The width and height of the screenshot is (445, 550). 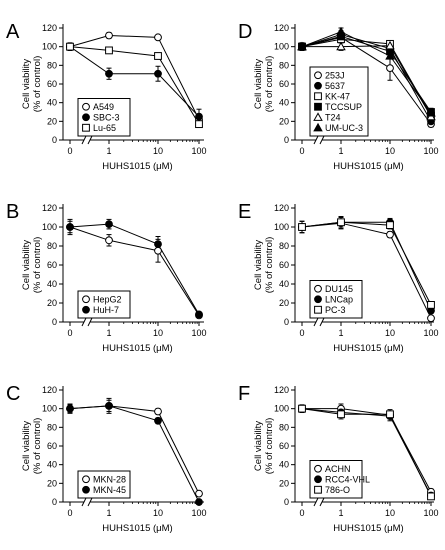 What do you see at coordinates (347, 479) in the screenshot?
I see `legend-label: RCC4-VHL` at bounding box center [347, 479].